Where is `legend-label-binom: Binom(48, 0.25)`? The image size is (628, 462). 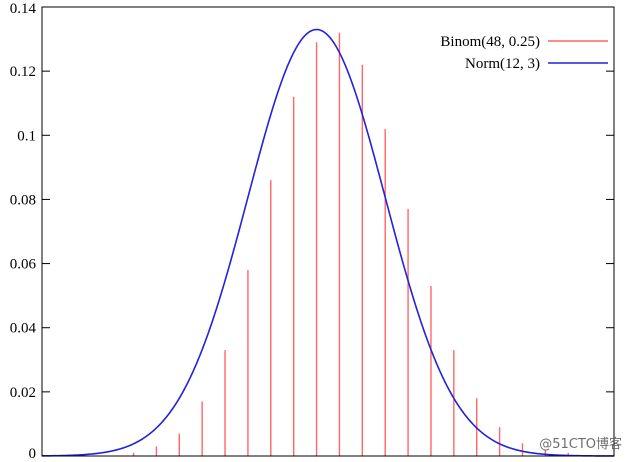
legend-label-binom: Binom(48, 0.25) is located at coordinates (490, 42).